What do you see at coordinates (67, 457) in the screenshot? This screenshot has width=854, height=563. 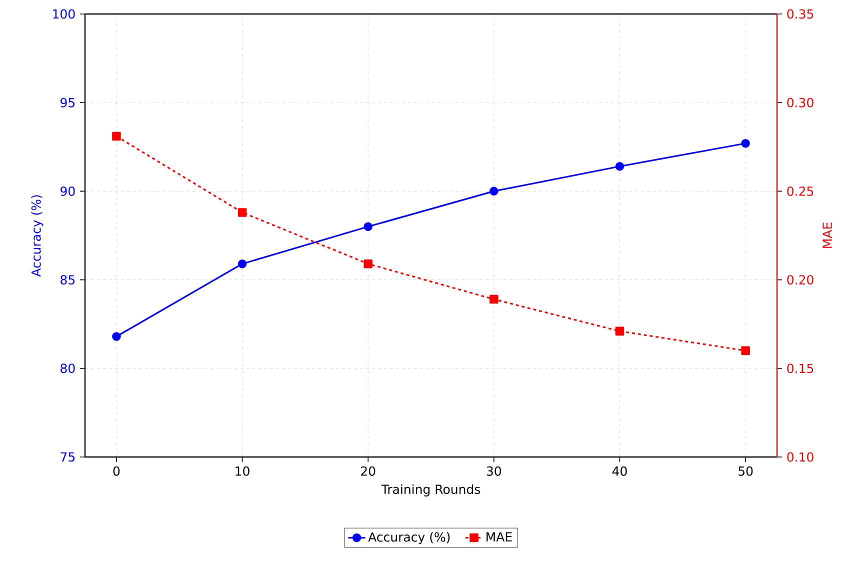 I see `y-tick-label: 75` at bounding box center [67, 457].